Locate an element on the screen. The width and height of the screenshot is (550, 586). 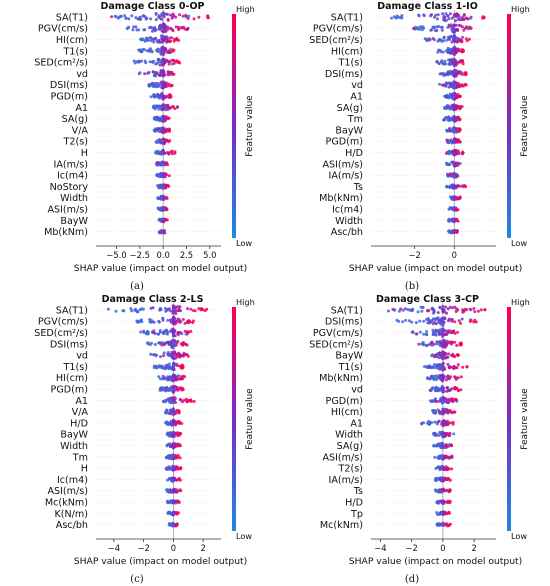
feature-label: V/A is located at coordinates (80, 412).